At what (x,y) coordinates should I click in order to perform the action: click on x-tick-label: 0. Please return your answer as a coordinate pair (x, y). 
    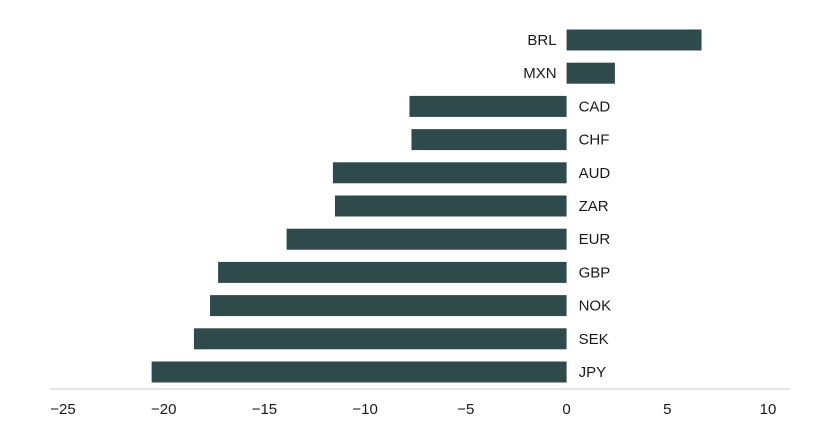
    Looking at the image, I should click on (566, 409).